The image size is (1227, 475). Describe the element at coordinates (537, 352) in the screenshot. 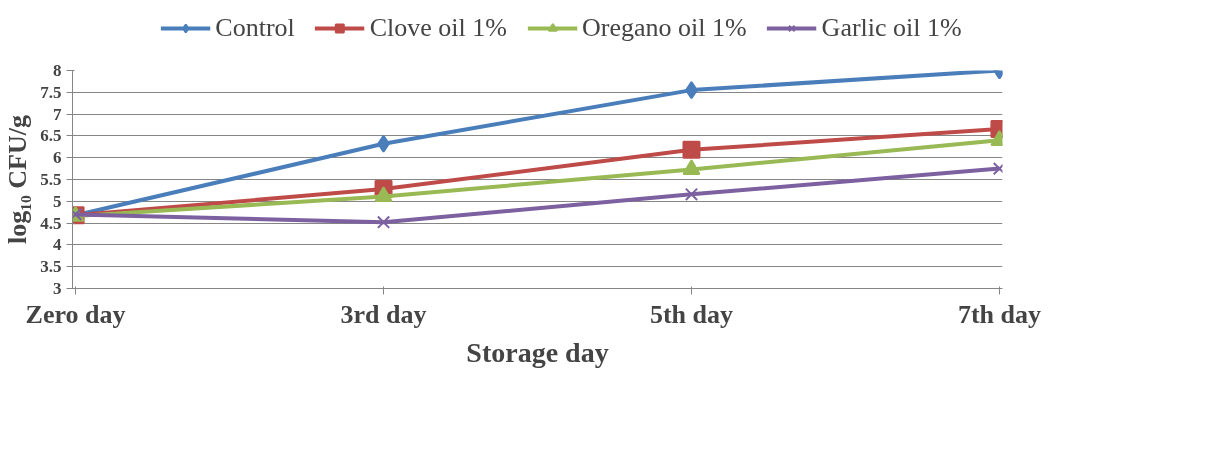

I see `x-axis-title: Storage day` at that location.